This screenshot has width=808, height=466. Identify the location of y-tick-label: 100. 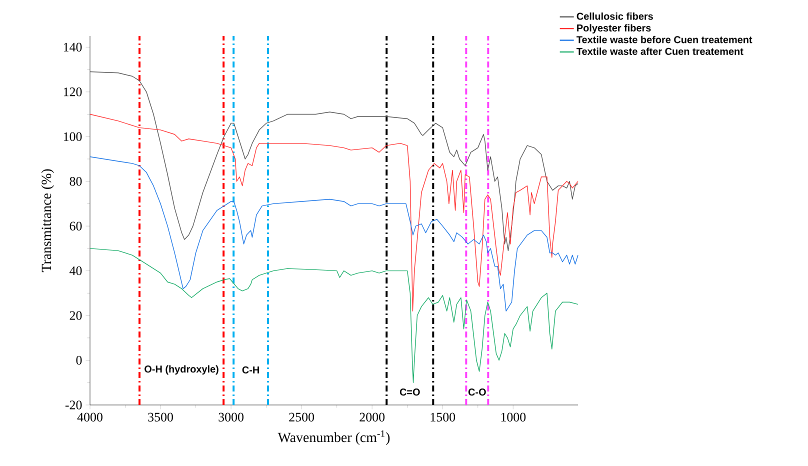
(73, 136).